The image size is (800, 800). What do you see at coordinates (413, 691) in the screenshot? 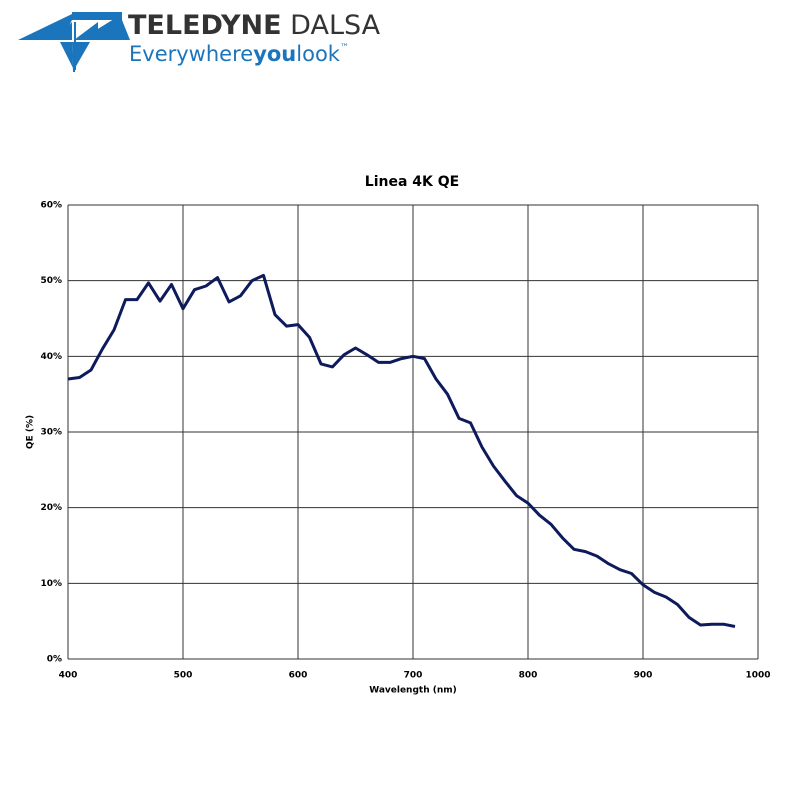
I see `x-axis-label: Wavelength (nm)` at bounding box center [413, 691].